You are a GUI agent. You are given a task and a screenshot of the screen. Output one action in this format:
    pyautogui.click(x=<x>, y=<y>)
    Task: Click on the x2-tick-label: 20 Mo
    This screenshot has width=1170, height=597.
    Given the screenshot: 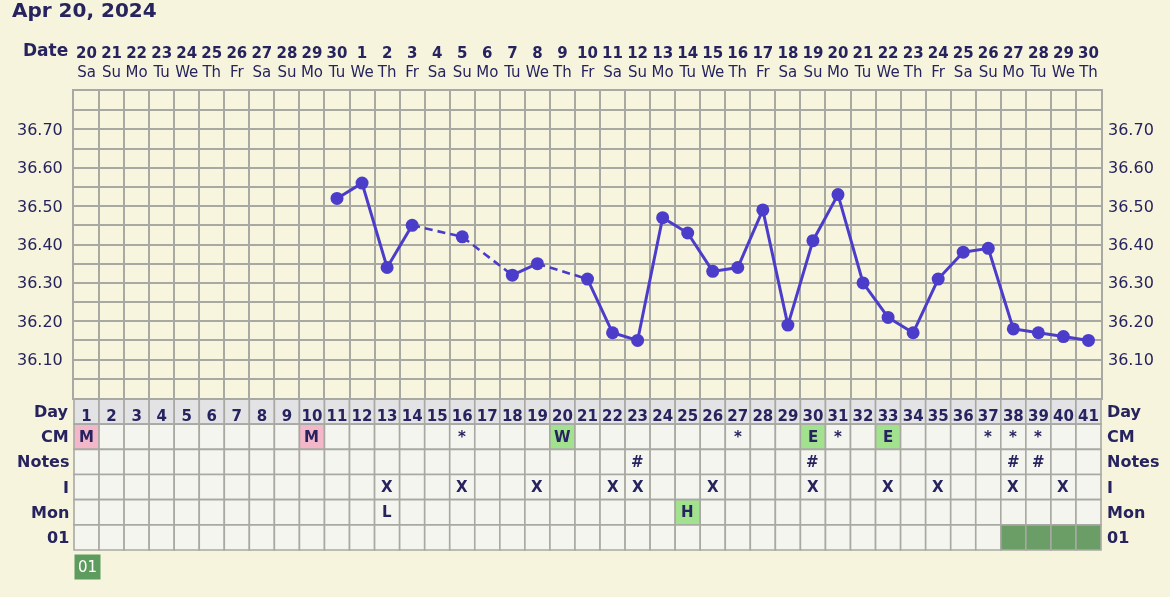 What is the action you would take?
    pyautogui.click(x=838, y=62)
    